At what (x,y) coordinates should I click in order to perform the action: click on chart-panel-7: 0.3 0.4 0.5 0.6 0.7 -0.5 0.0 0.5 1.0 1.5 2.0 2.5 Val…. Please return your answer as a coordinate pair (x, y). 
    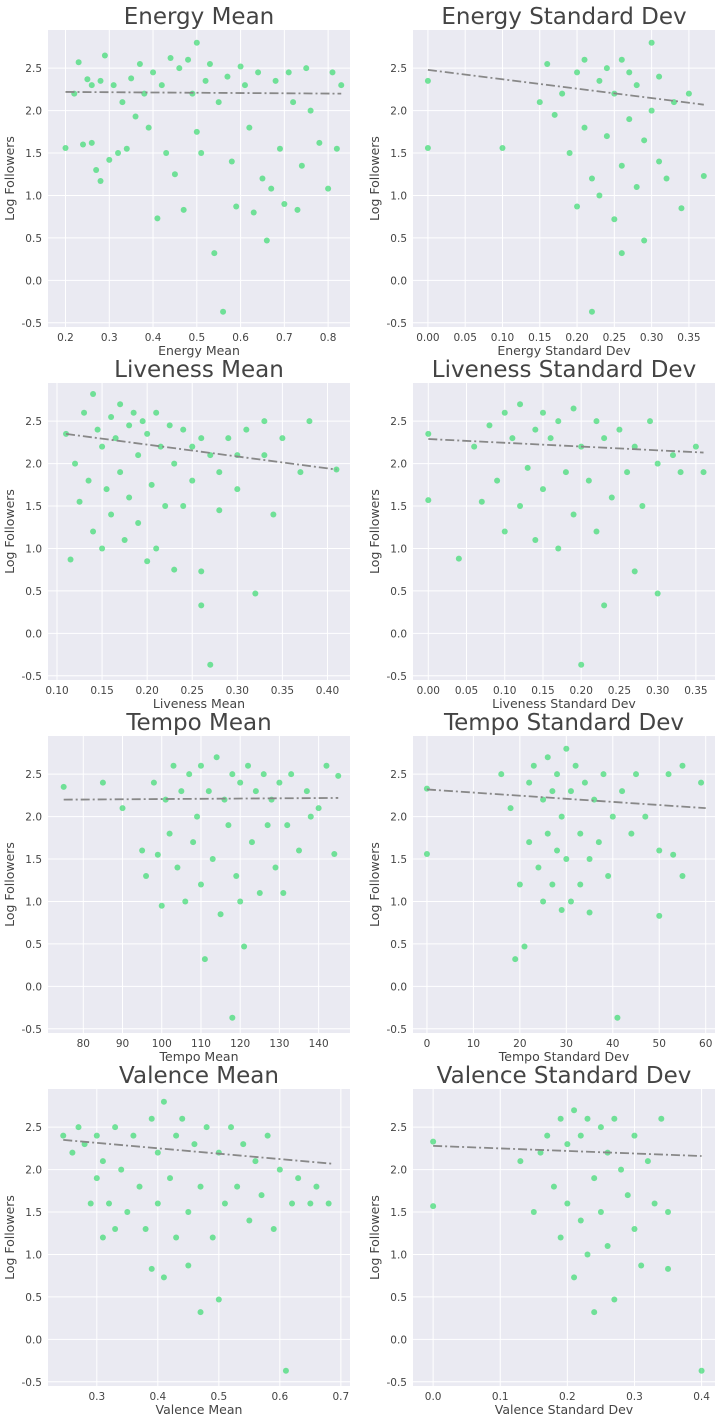
    Looking at the image, I should click on (176, 1240).